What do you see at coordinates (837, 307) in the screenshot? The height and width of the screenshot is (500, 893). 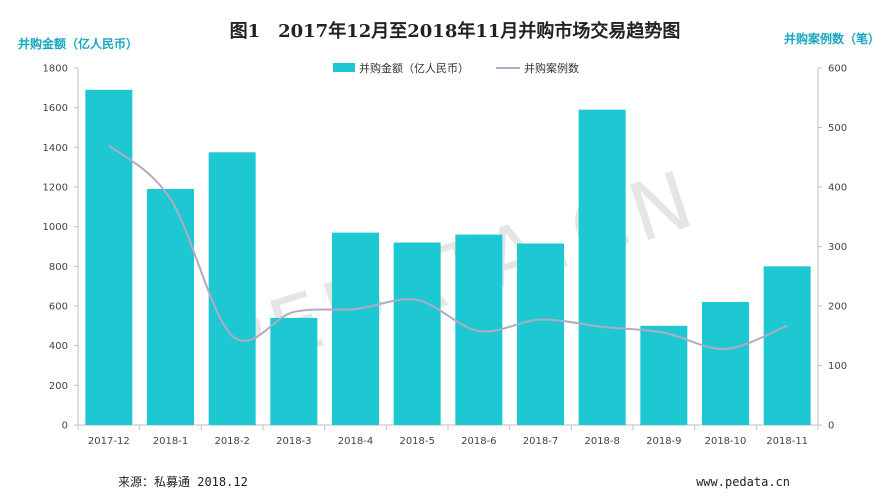 I see `right-tick-label: 200` at bounding box center [837, 307].